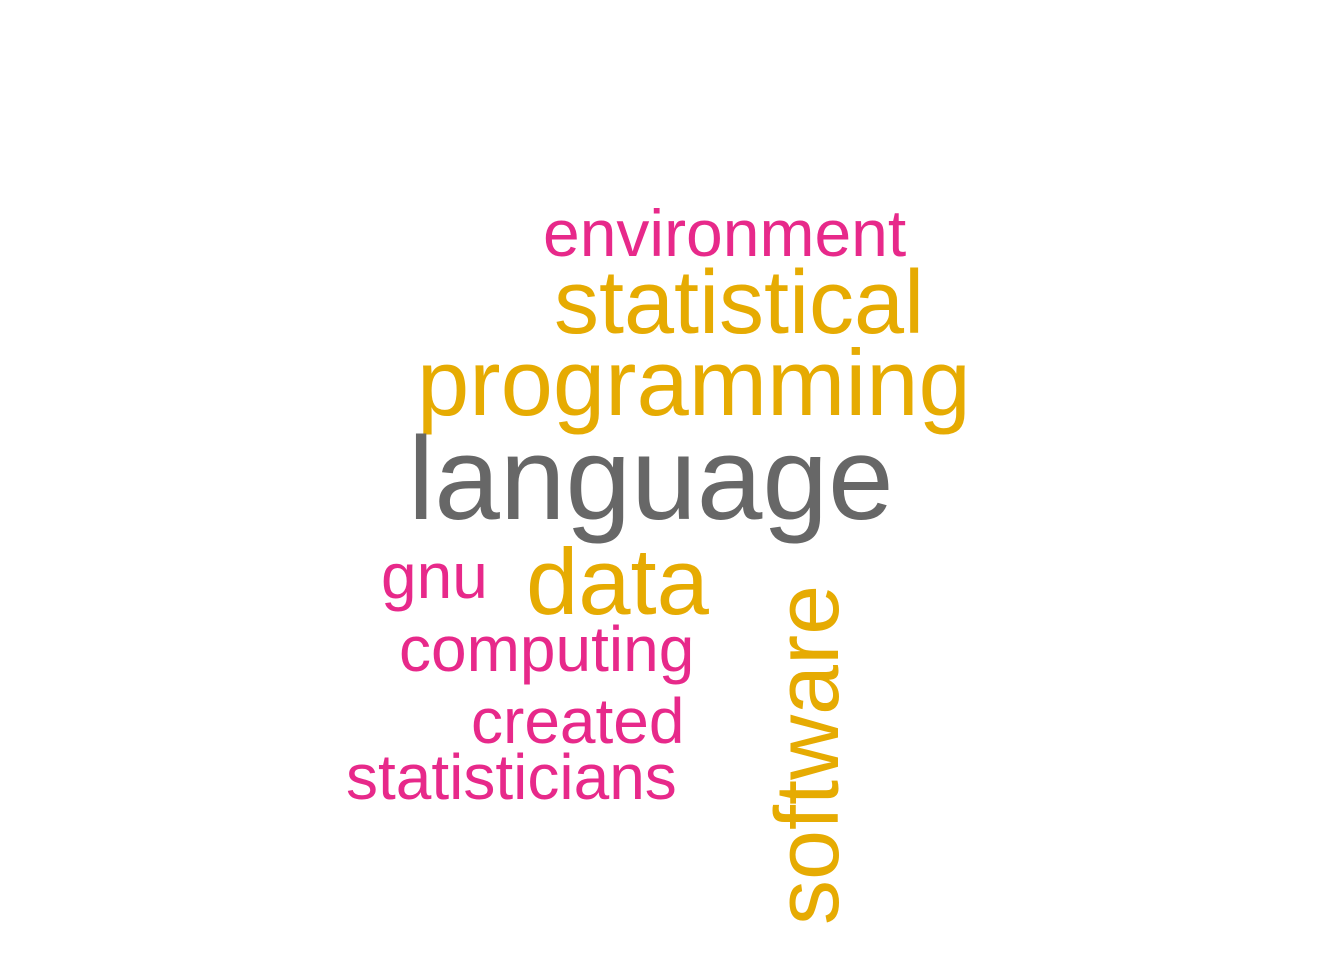 Image resolution: width=1344 pixels, height=960 pixels. I want to click on word-environment: environment, so click(725, 233).